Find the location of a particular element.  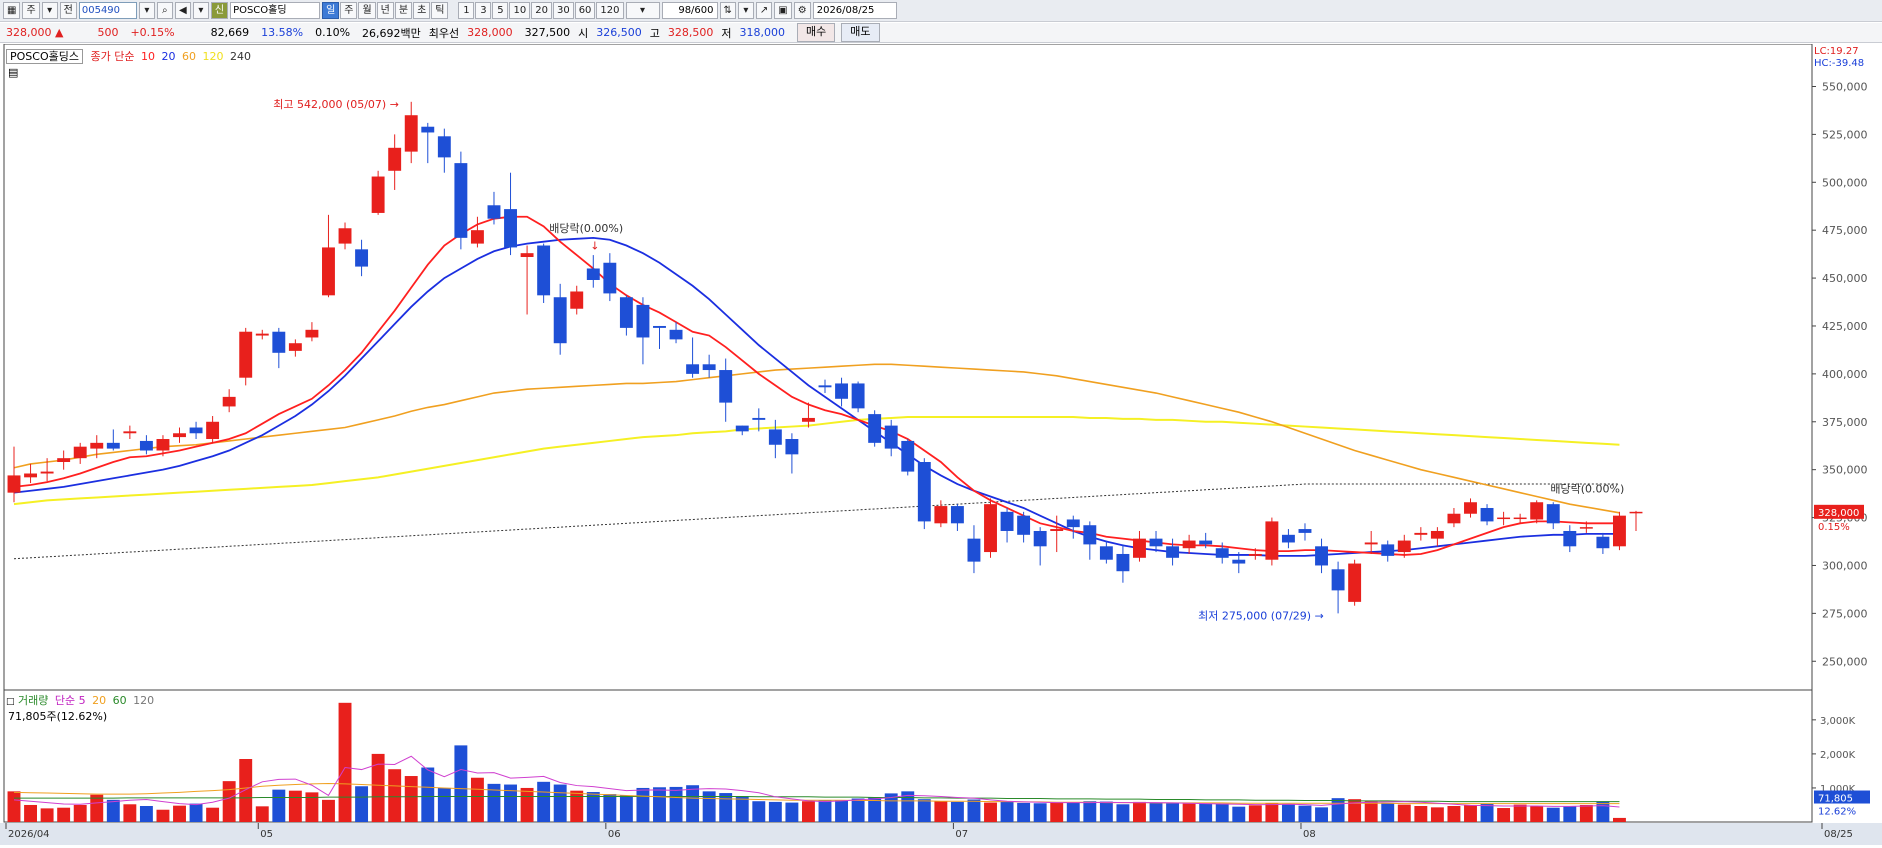

tab-minute-60: 60 is located at coordinates (585, 10).